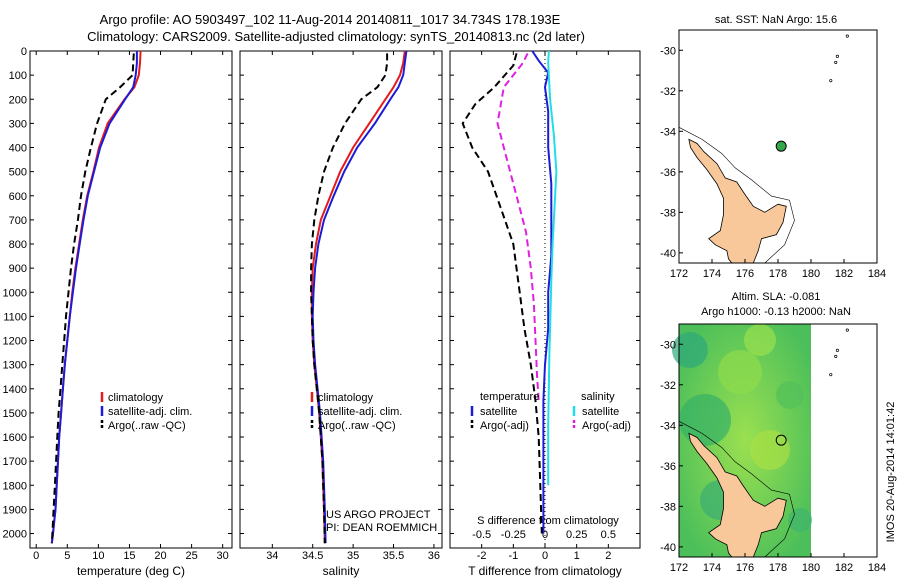 The height and width of the screenshot is (580, 900). I want to click on x-tick-label: 34, so click(272, 556).